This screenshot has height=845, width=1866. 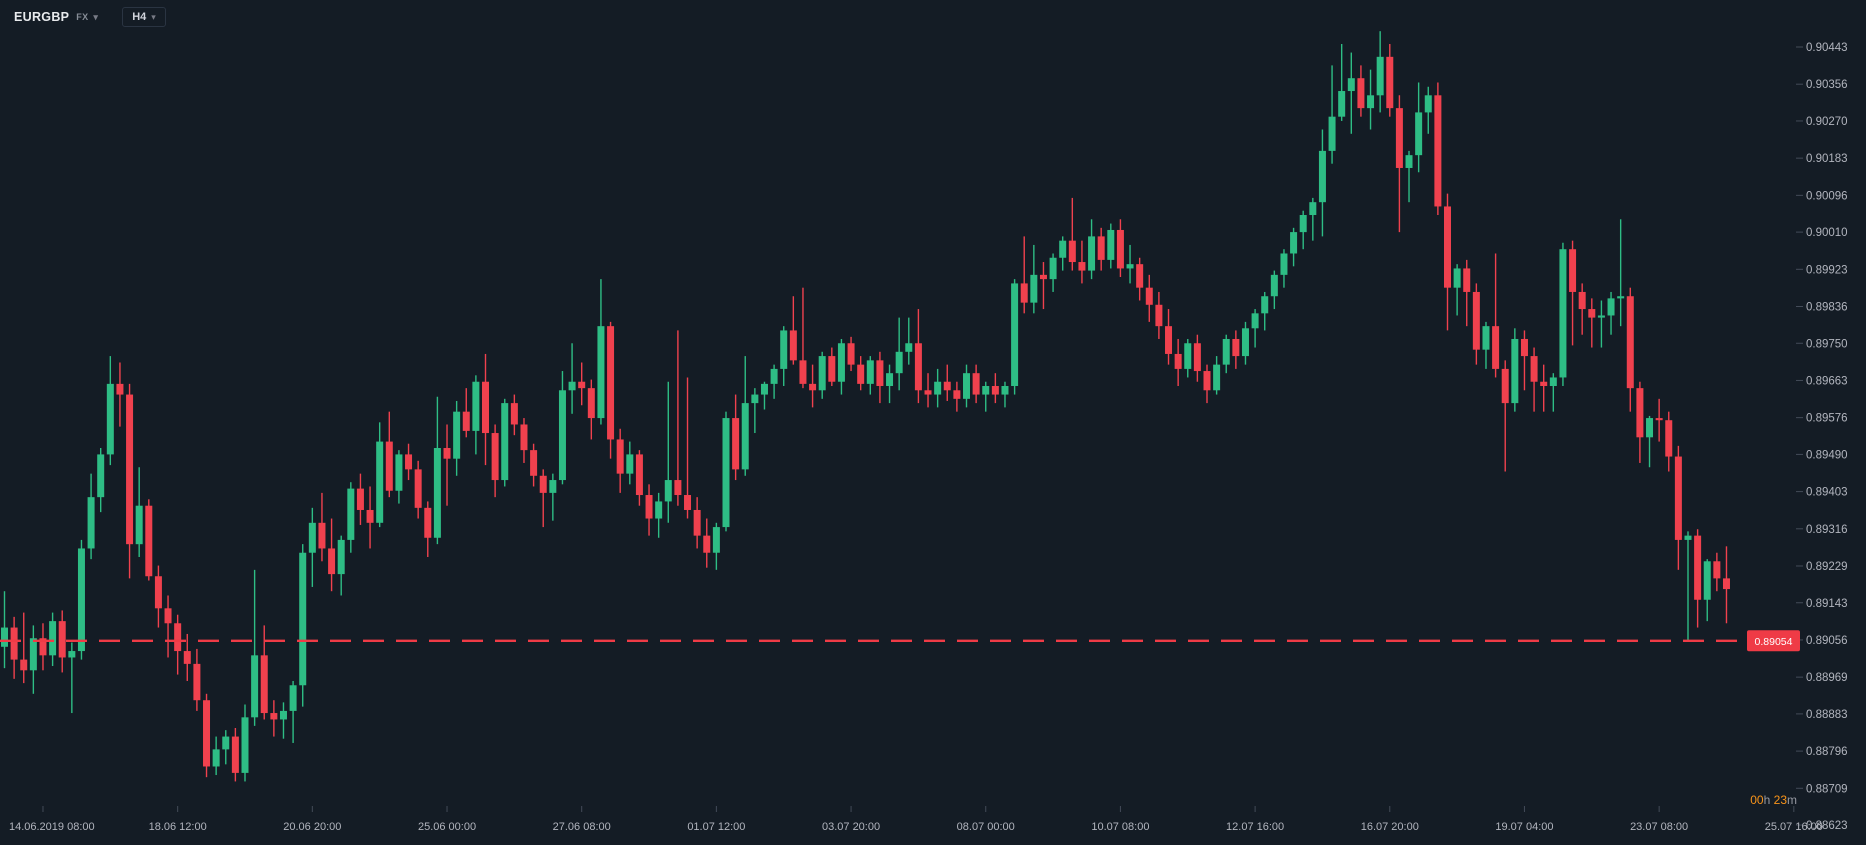 What do you see at coordinates (1827, 678) in the screenshot?
I see `price-axis-label: 0.88969` at bounding box center [1827, 678].